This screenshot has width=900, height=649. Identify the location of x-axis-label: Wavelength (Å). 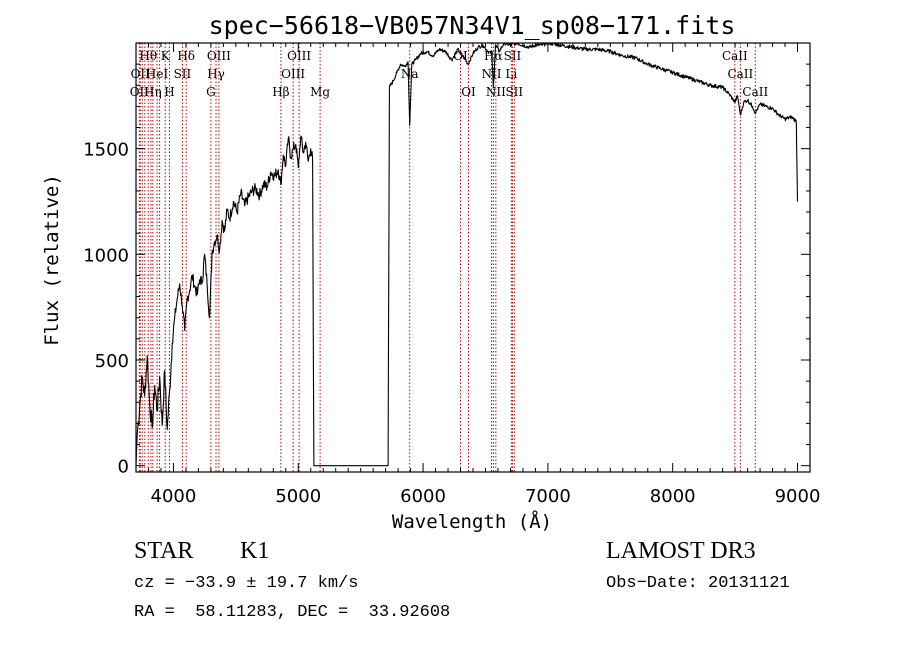
(472, 521).